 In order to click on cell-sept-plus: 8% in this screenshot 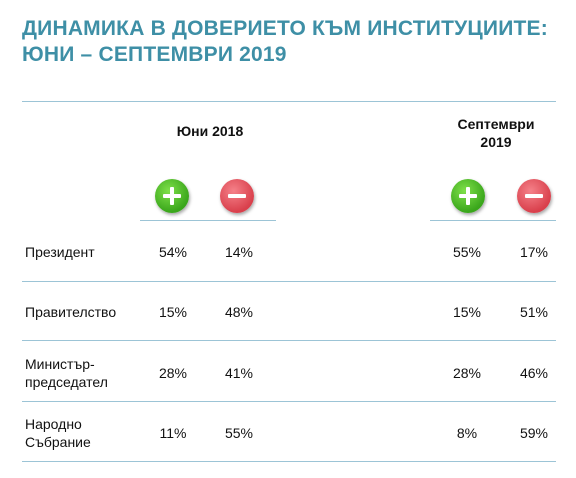, I will do `click(467, 433)`.